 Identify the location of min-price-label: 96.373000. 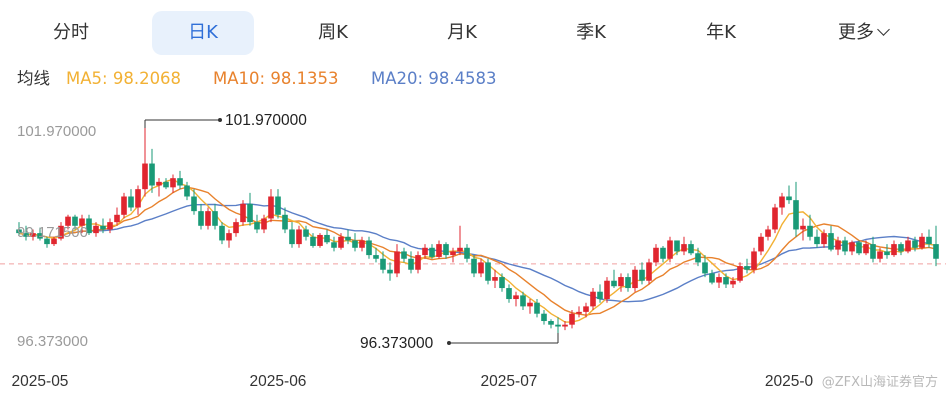
(397, 343).